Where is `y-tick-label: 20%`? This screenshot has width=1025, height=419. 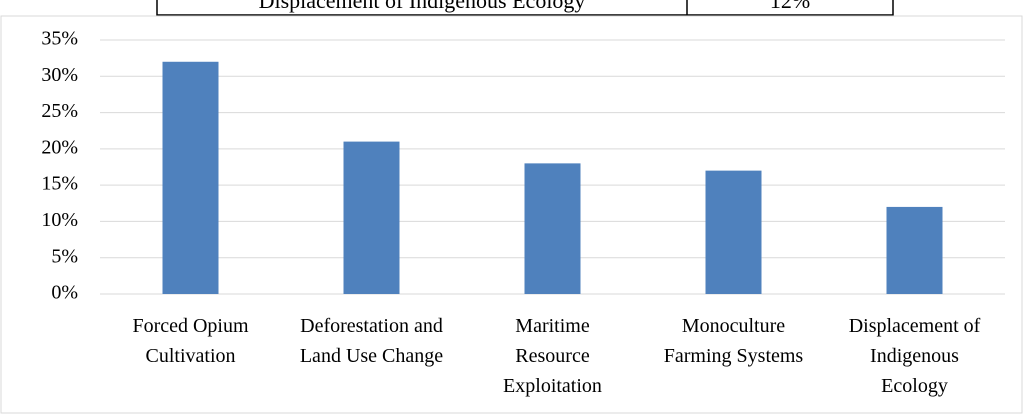
y-tick-label: 20% is located at coordinates (59, 147).